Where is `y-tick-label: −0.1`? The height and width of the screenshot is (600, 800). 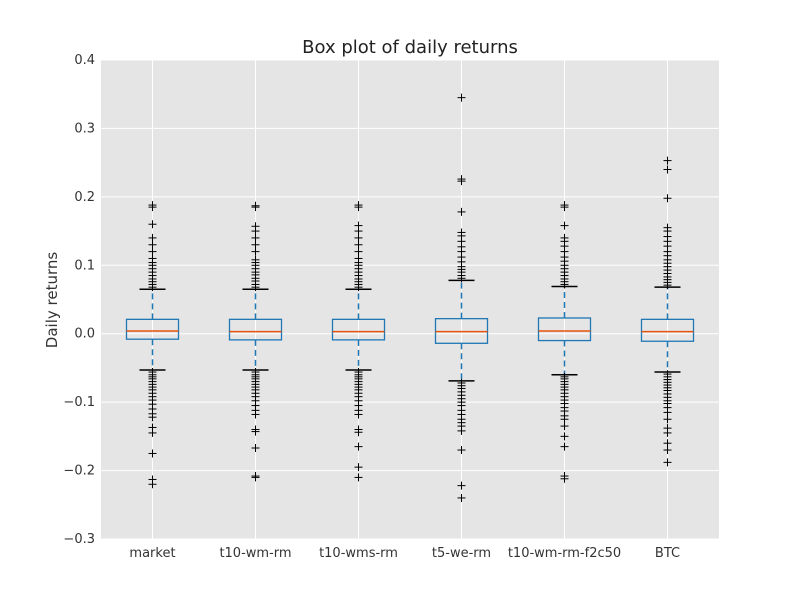
y-tick-label: −0.1 is located at coordinates (79, 402).